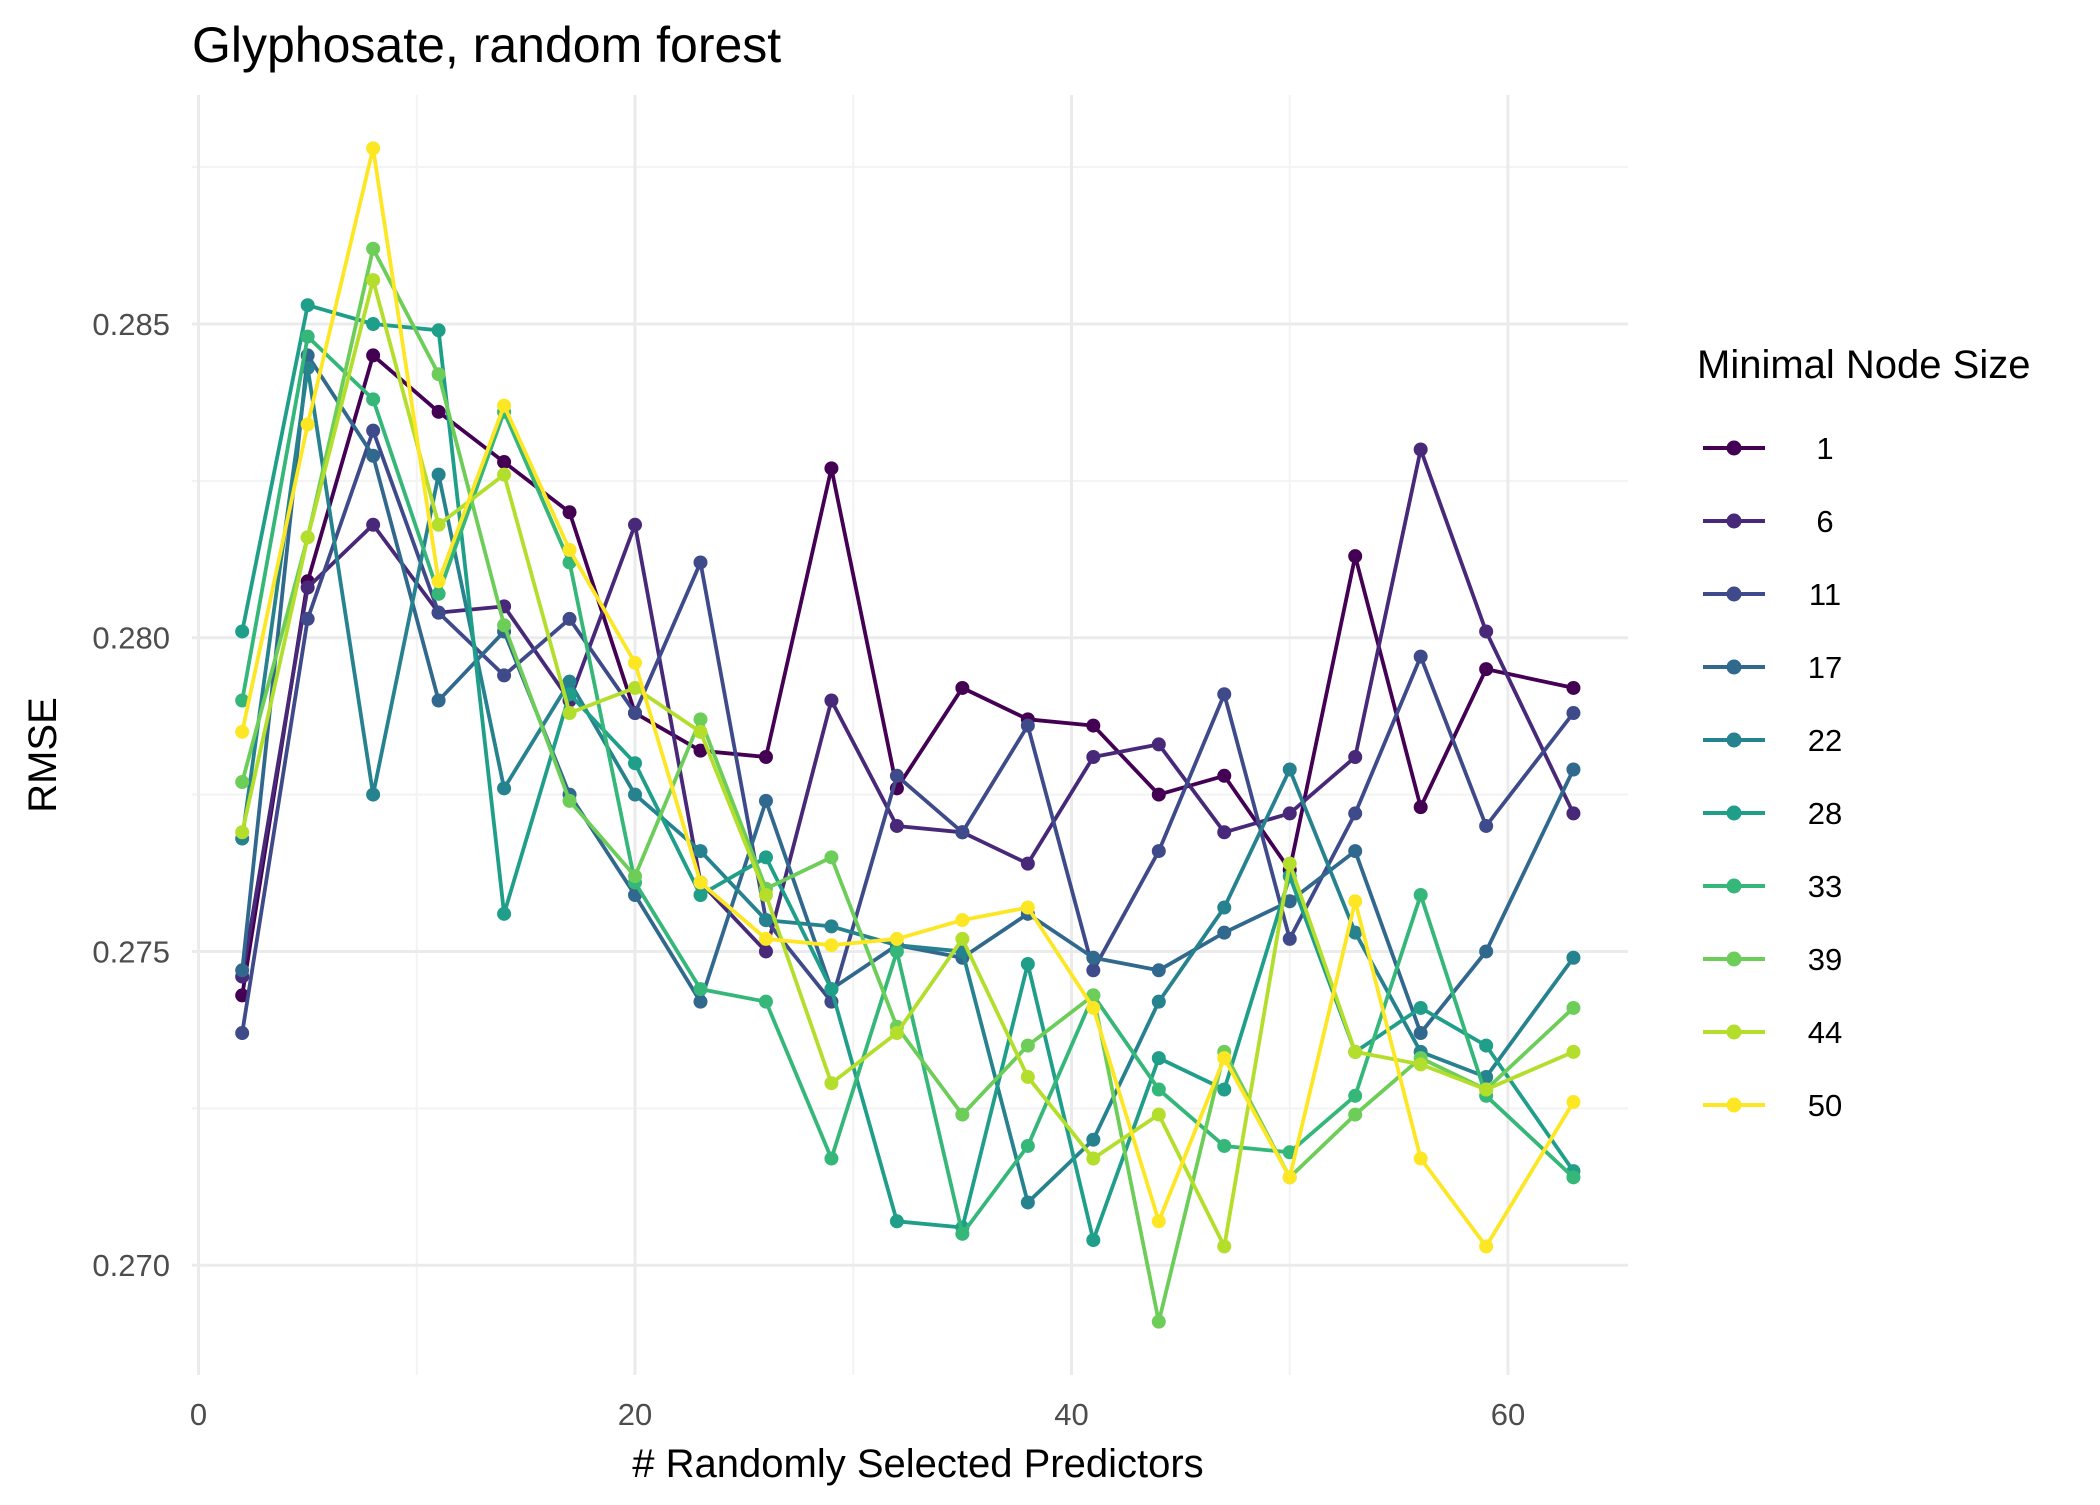 The width and height of the screenshot is (2100, 1505). Describe the element at coordinates (131, 1265) in the screenshot. I see `y-tick-label: 0.270` at that location.